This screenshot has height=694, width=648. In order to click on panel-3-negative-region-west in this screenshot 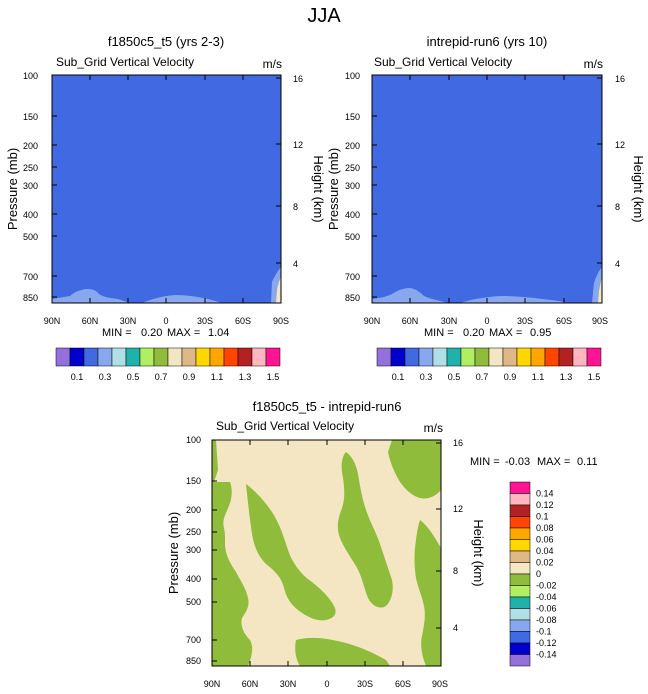, I will do `click(232, 574)`.